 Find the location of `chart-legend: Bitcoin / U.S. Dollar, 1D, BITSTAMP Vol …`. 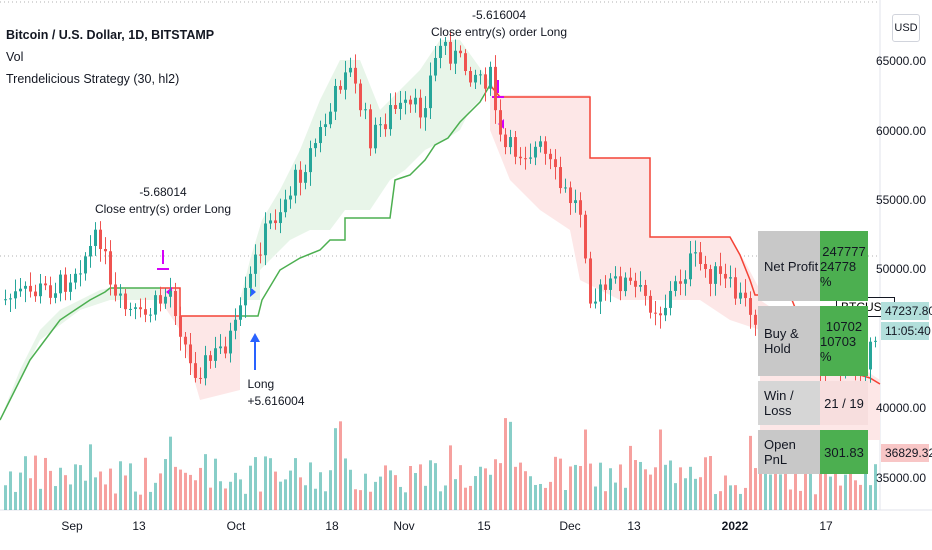

chart-legend: Bitcoin / U.S. Dollar, 1D, BITSTAMP Vol … is located at coordinates (110, 57).